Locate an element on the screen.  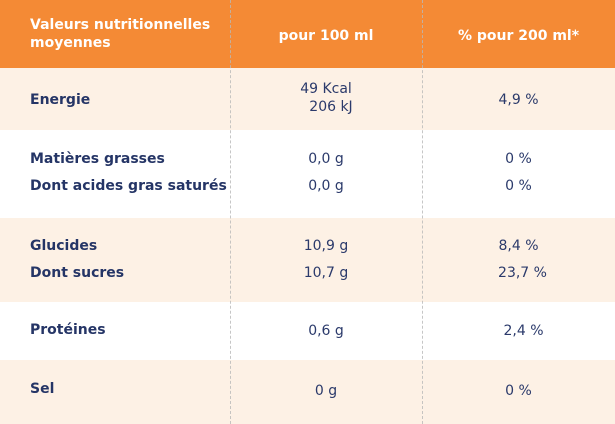
row-value: 0,6 g is located at coordinates (326, 331).